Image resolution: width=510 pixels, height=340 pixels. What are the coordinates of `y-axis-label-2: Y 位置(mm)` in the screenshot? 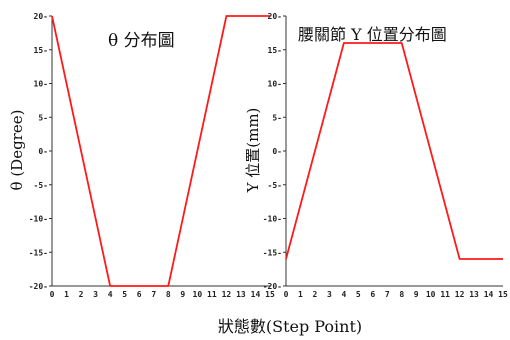 It's located at (253, 151).